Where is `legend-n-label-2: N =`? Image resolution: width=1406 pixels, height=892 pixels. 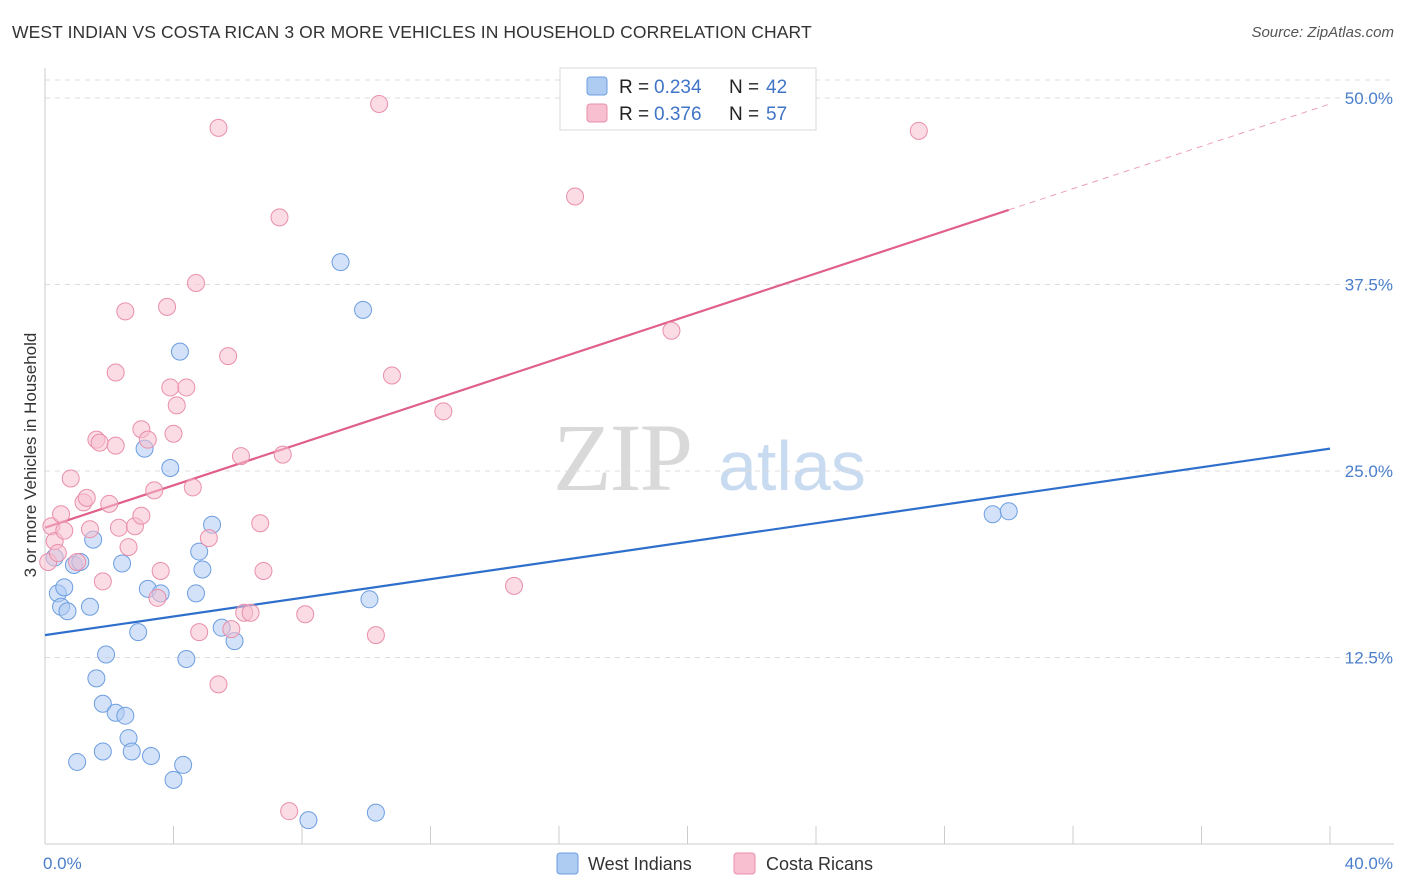
legend-n-label-2: N = is located at coordinates (744, 114).